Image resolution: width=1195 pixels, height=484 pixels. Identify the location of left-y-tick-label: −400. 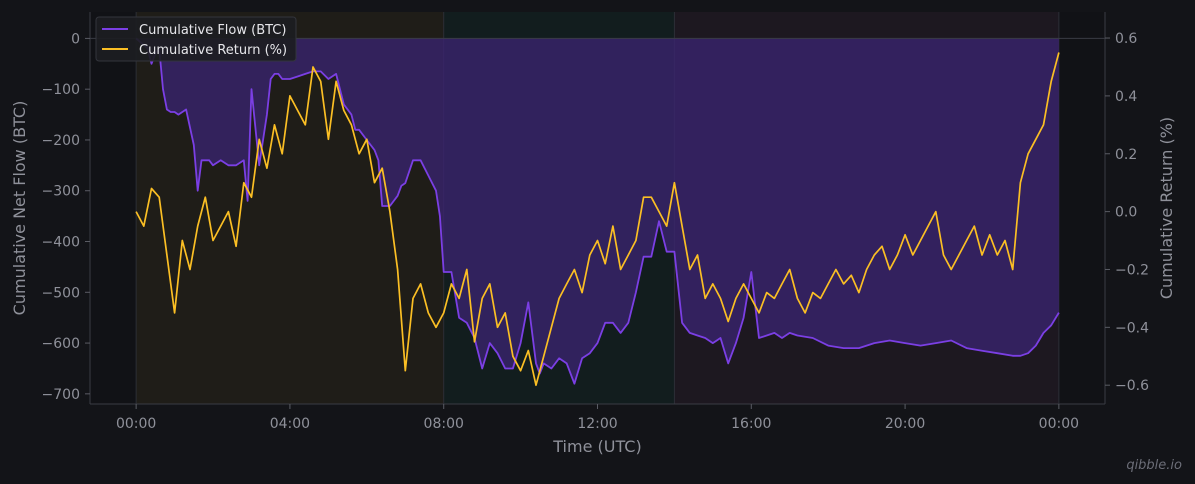
(61, 243).